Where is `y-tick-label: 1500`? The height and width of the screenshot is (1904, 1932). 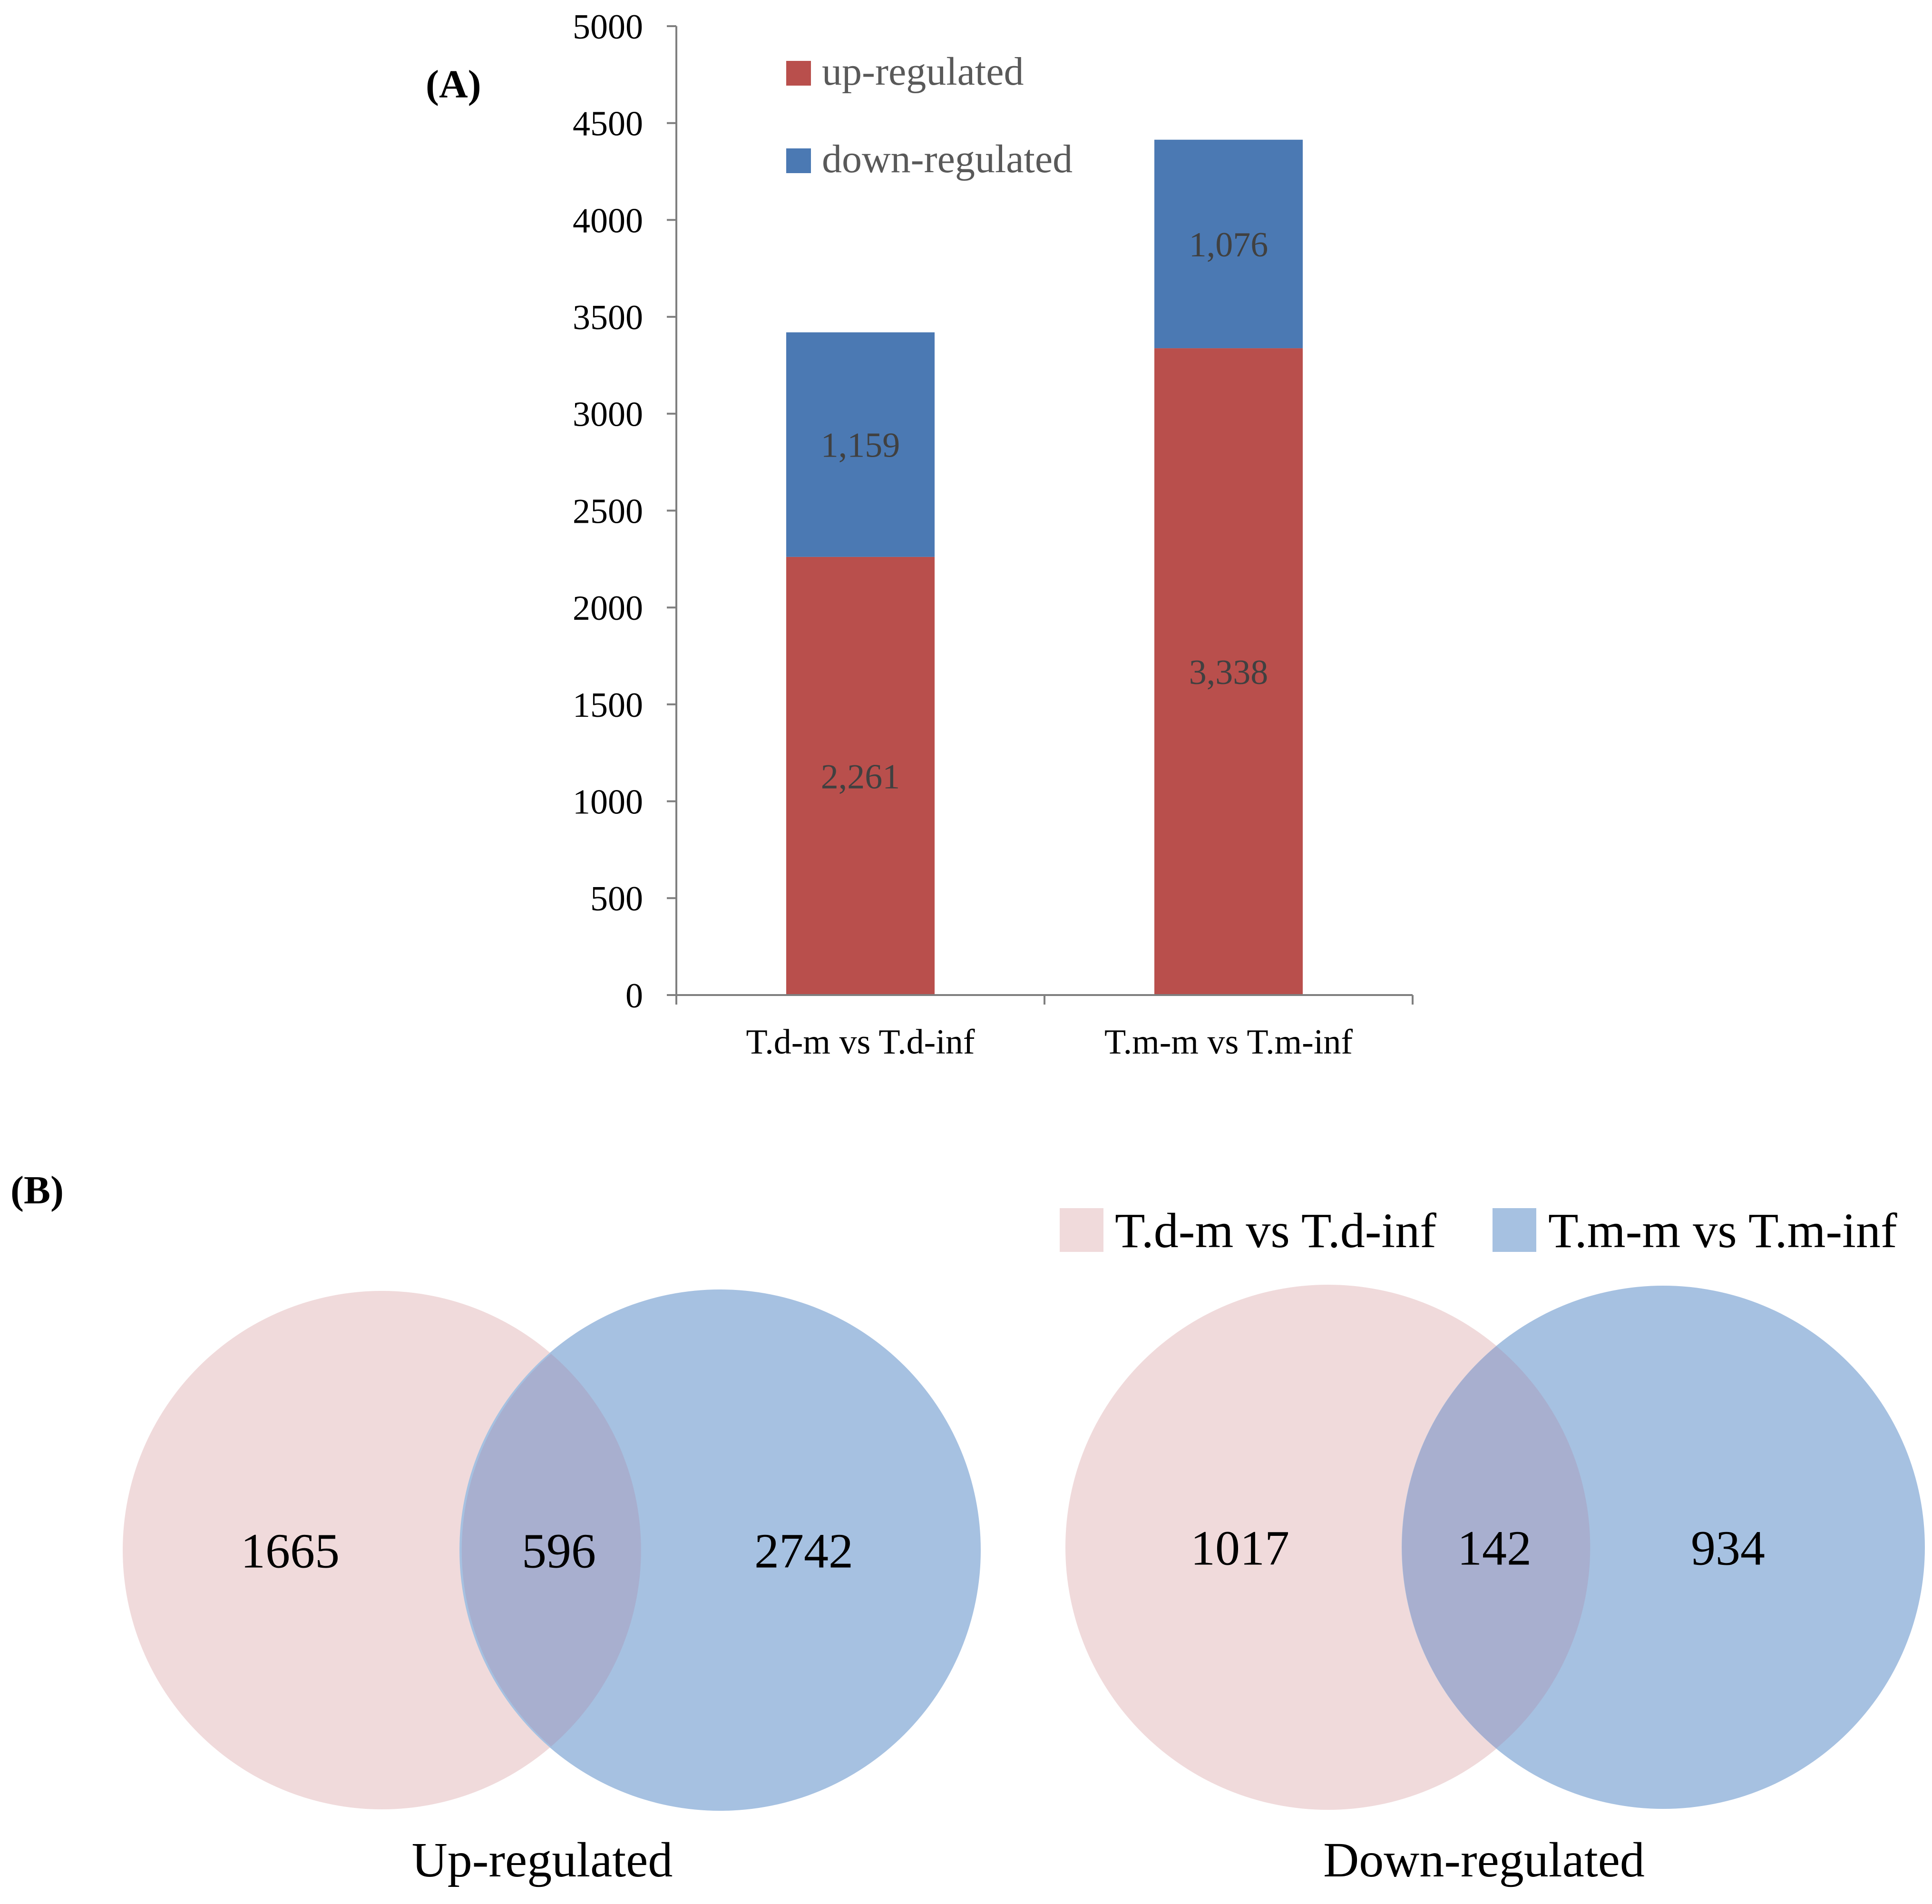
y-tick-label: 1500 is located at coordinates (608, 705).